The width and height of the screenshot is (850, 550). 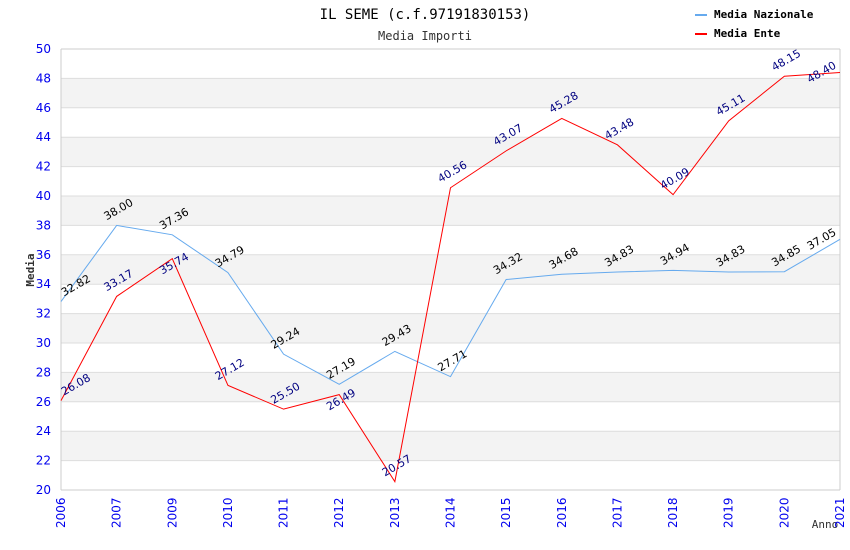 What do you see at coordinates (453, 360) in the screenshot?
I see `data-label: 27.71` at bounding box center [453, 360].